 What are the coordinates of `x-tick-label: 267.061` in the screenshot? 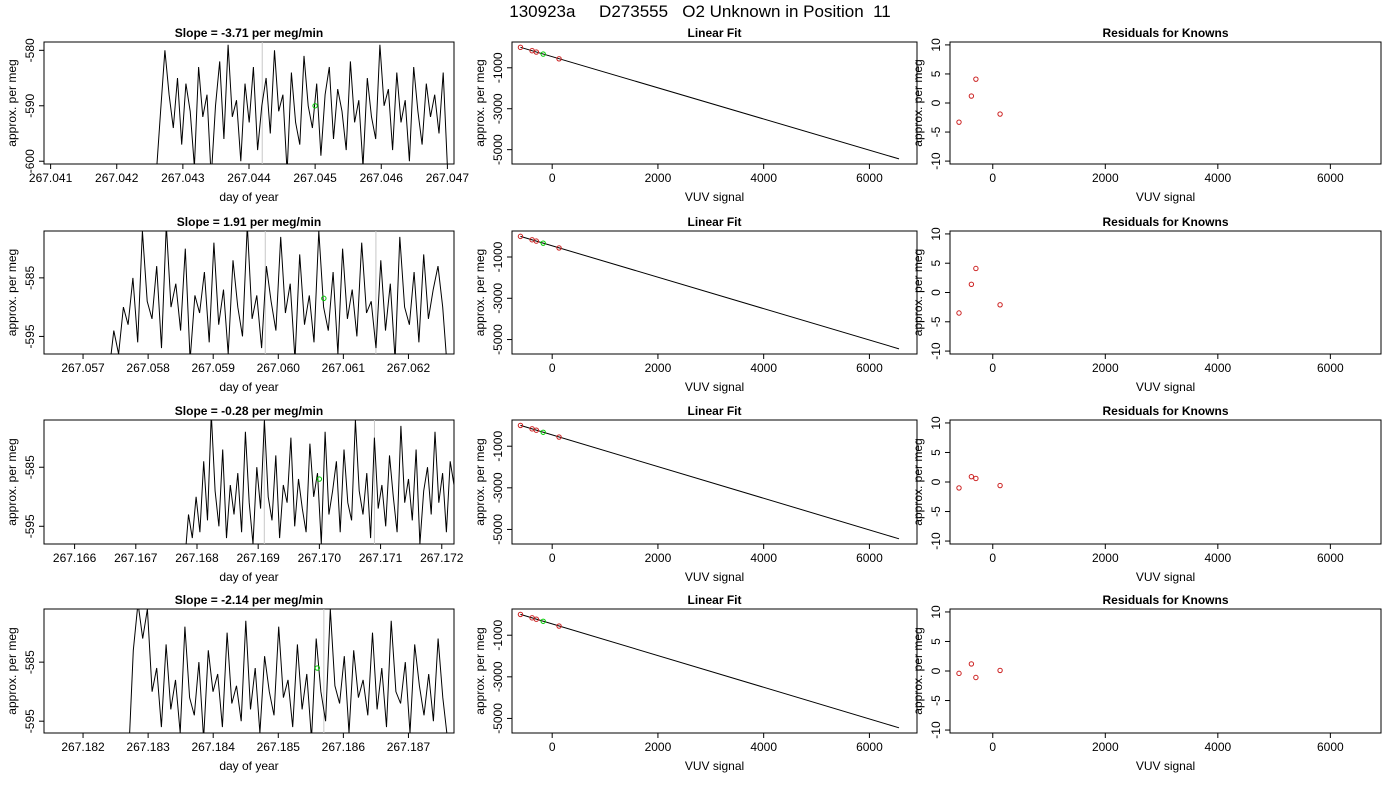 It's located at (344, 368).